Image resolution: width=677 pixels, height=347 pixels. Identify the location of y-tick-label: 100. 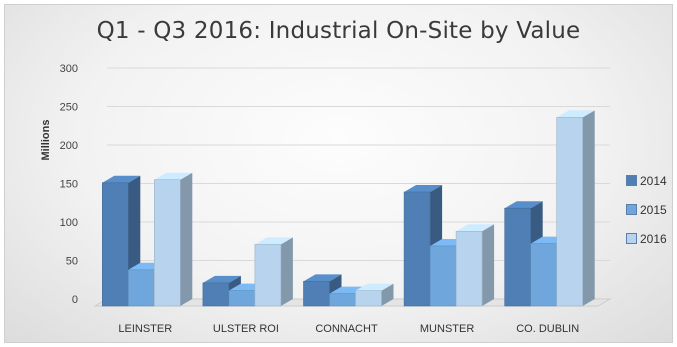
(69, 223).